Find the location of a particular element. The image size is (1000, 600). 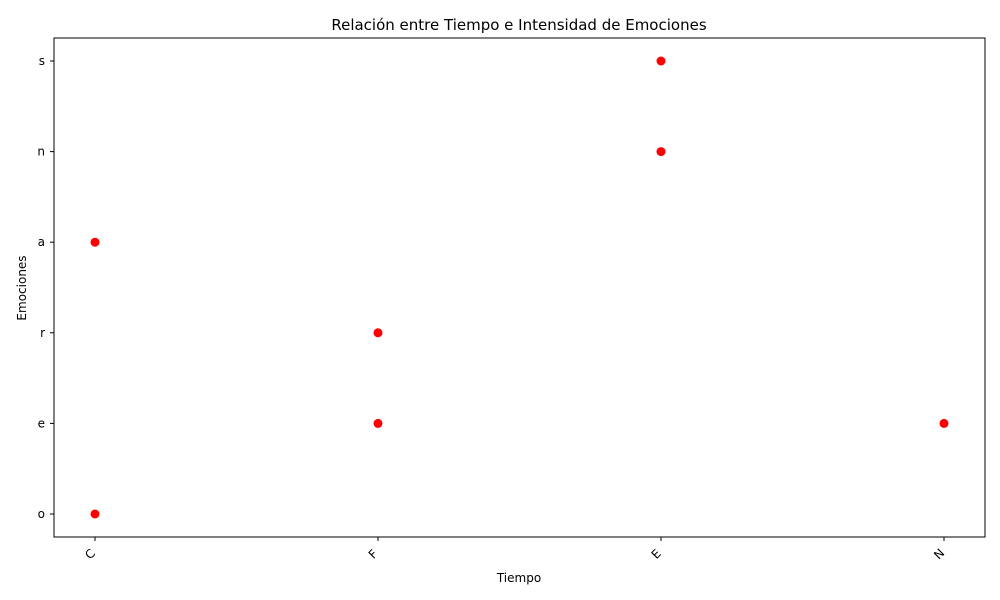

y-tick-label: n is located at coordinates (41, 152).